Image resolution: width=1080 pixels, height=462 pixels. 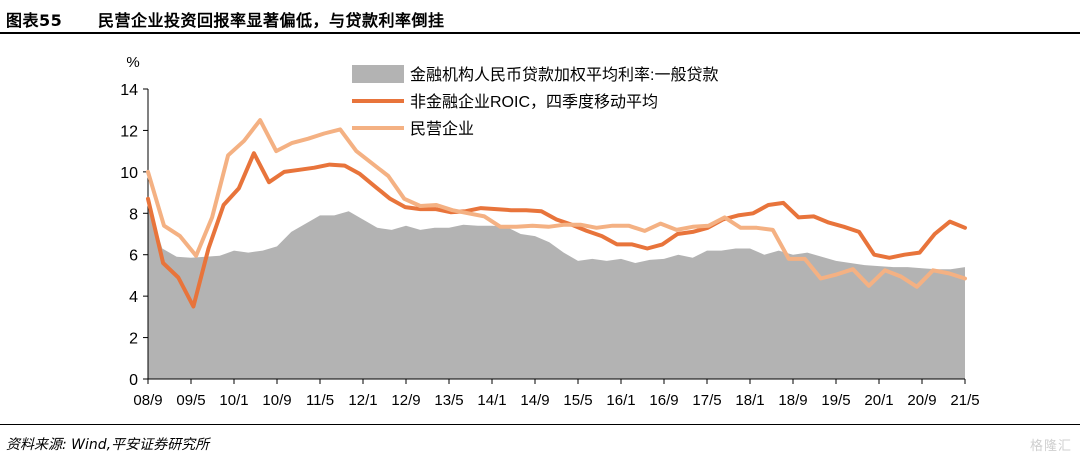 I want to click on x-tick-label: 16/1, so click(x=620, y=400).